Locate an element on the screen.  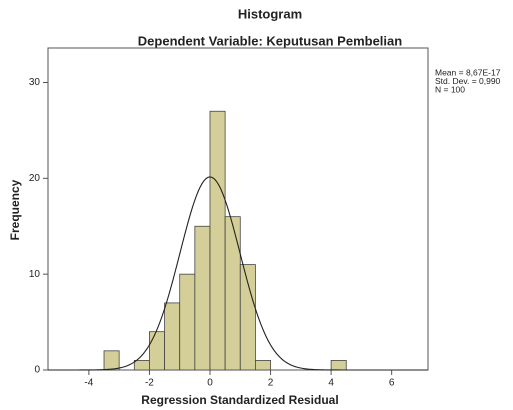
x-axis-label: Regression Standardized Residual is located at coordinates (239, 400).